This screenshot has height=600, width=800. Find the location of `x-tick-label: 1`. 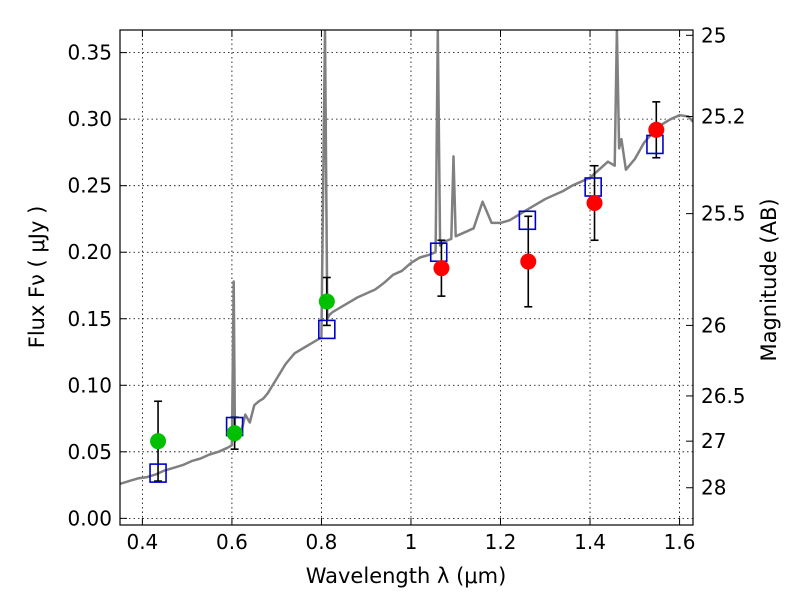

x-tick-label: 1 is located at coordinates (411, 542).